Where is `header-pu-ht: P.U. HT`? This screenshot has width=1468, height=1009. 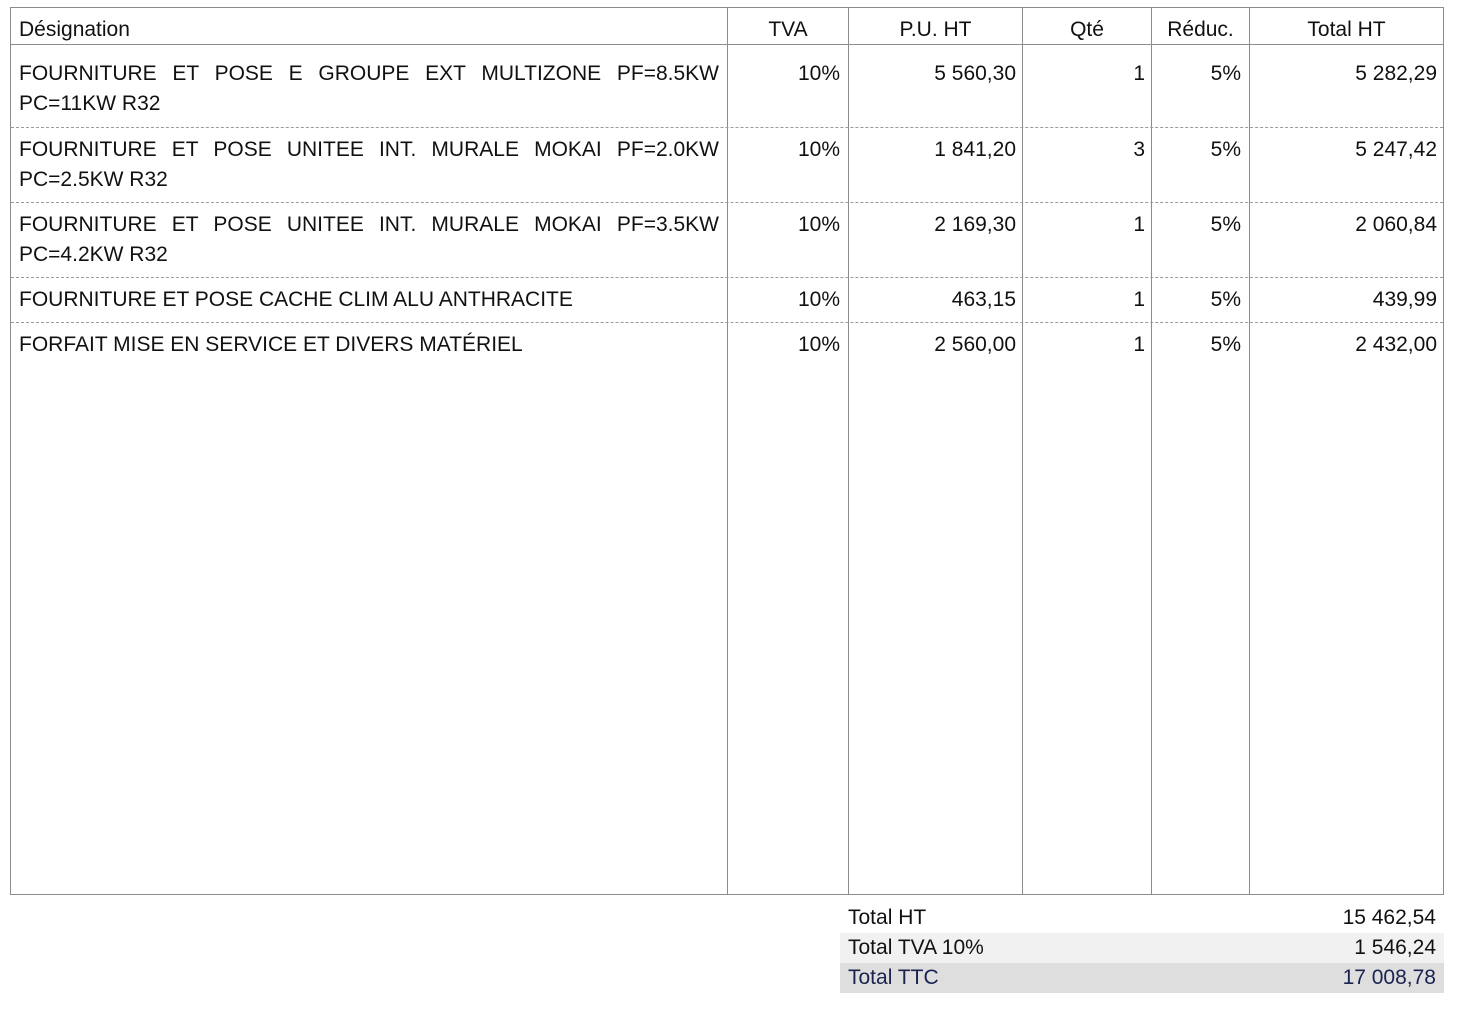
header-pu-ht: P.U. HT is located at coordinates (935, 29).